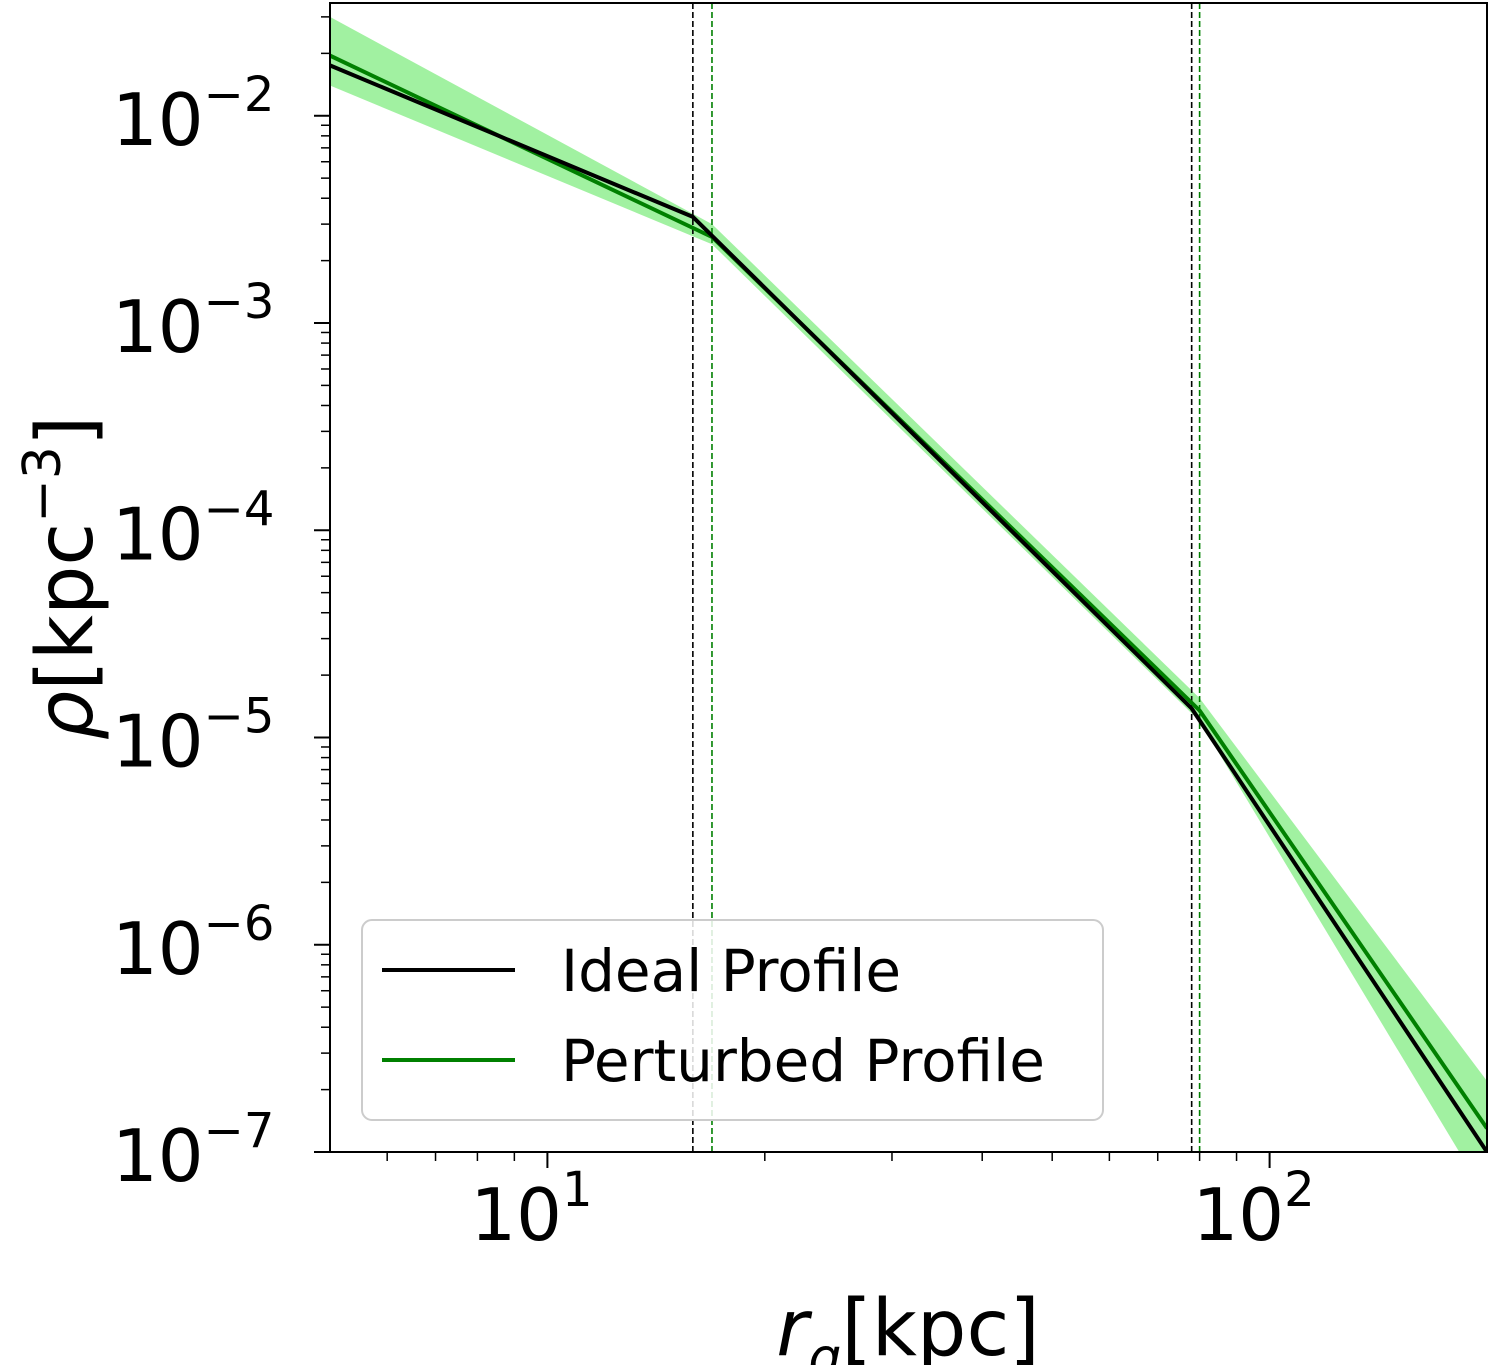 The height and width of the screenshot is (1365, 1493). I want to click on x-axis: 10¹ 10², so click(892, 1204).